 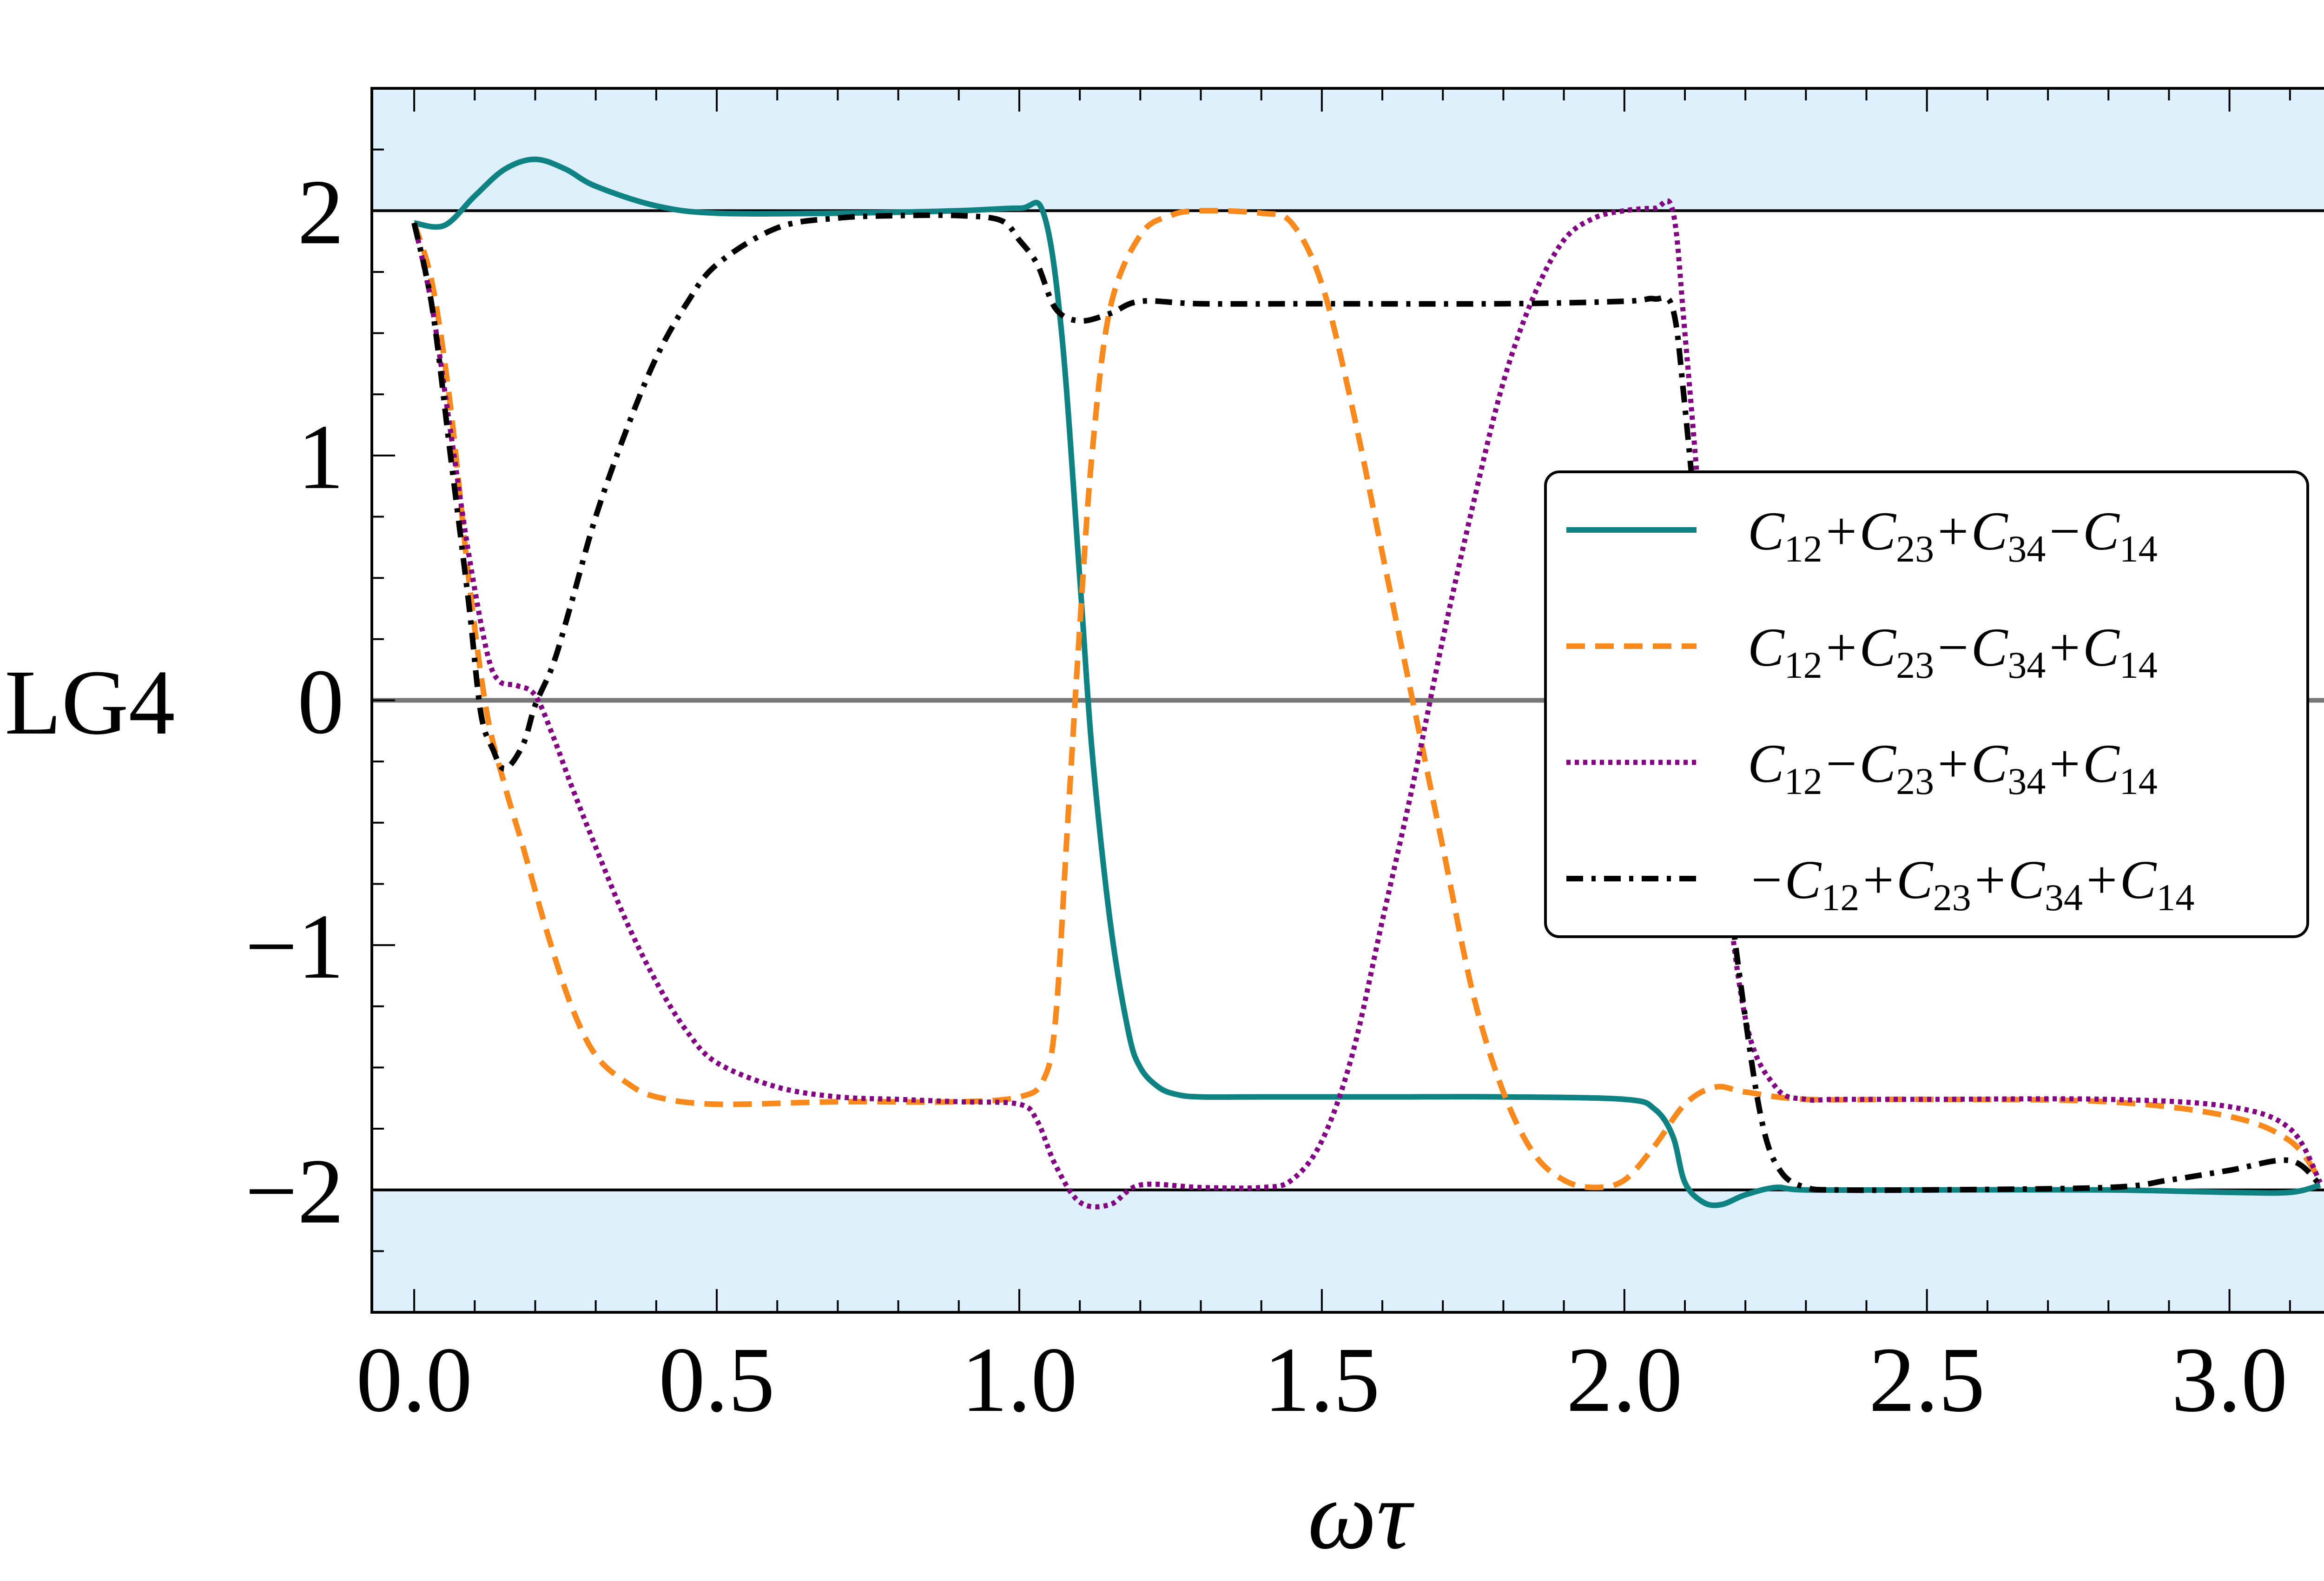 I want to click on y-tick-label: 1, so click(x=320, y=457).